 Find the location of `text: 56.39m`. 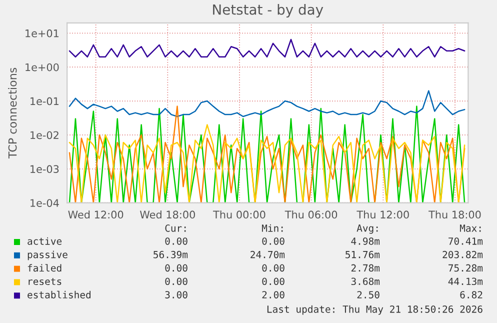

text: 56.39m is located at coordinates (171, 254).